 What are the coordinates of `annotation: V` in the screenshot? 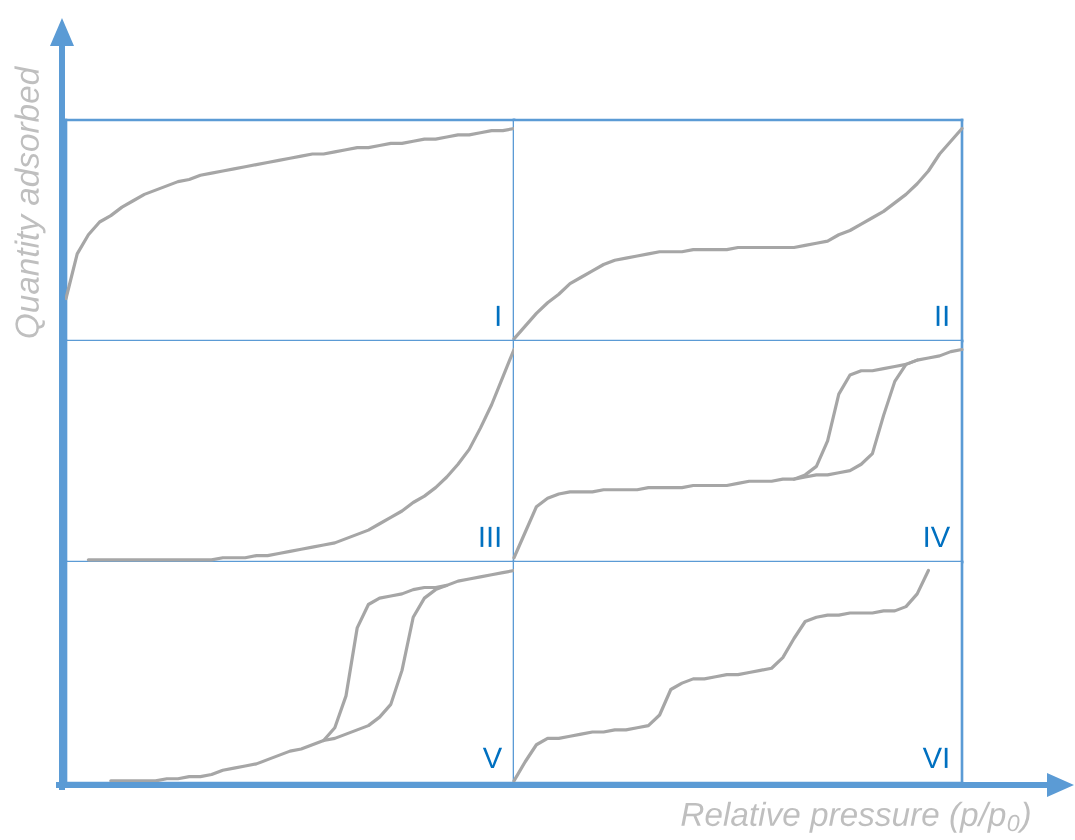 It's located at (492, 757).